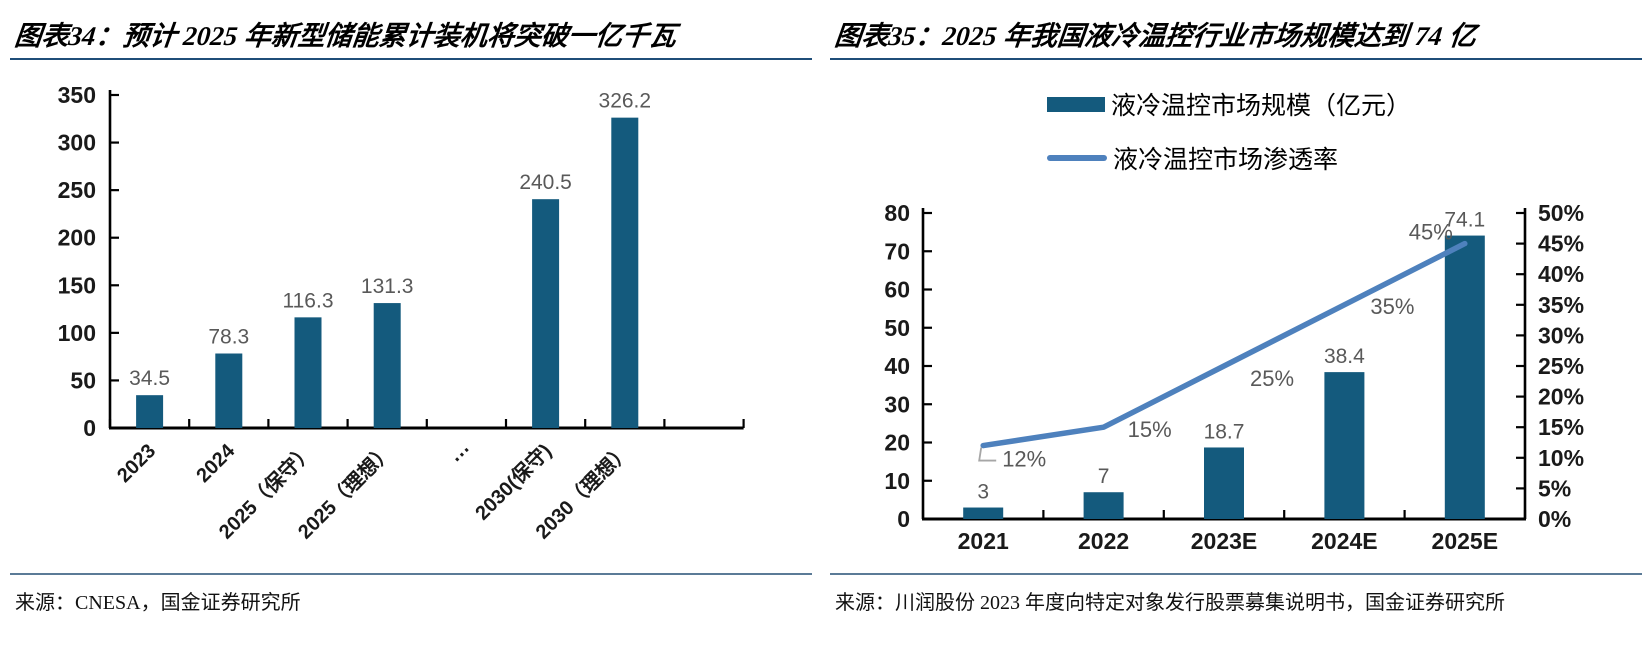 The image size is (1642, 648). I want to click on x-category-label: ⋯, so click(462, 455).